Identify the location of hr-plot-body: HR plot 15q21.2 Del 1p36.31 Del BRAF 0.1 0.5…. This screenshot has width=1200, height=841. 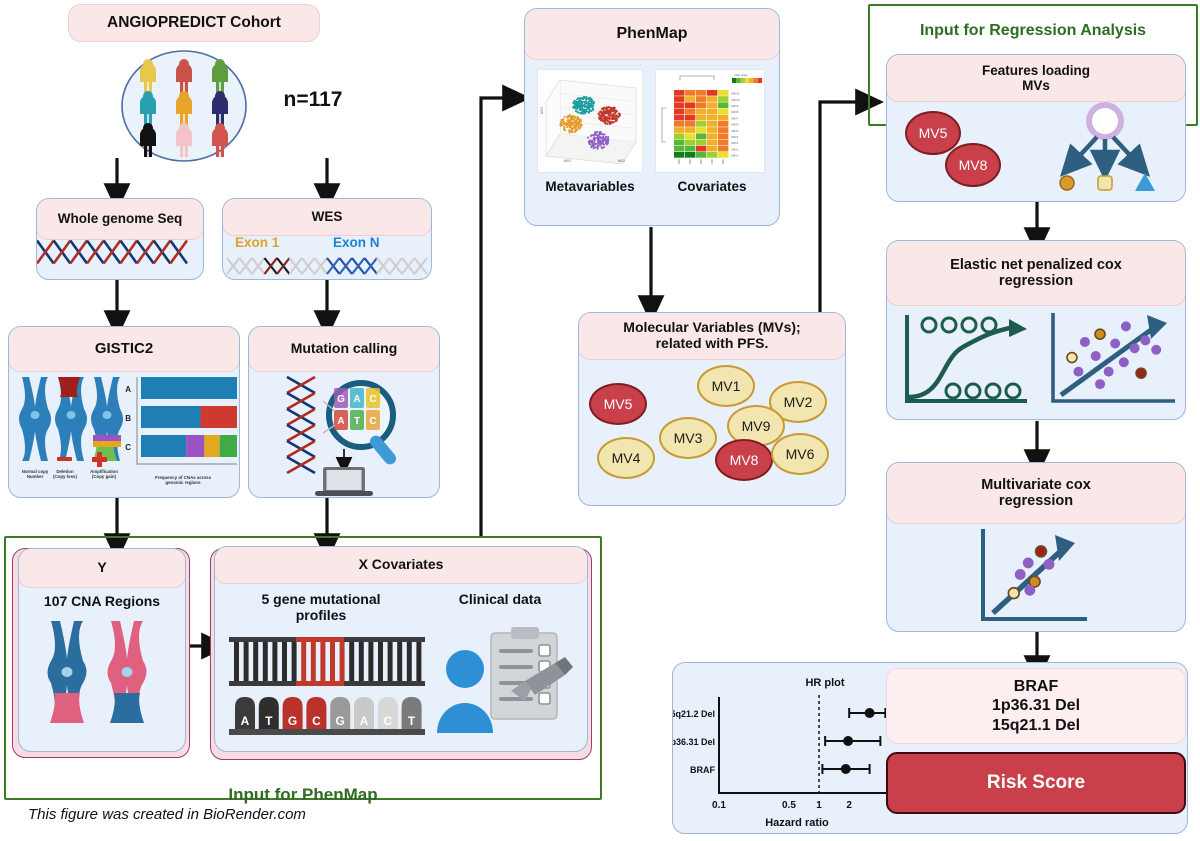
(930, 748).